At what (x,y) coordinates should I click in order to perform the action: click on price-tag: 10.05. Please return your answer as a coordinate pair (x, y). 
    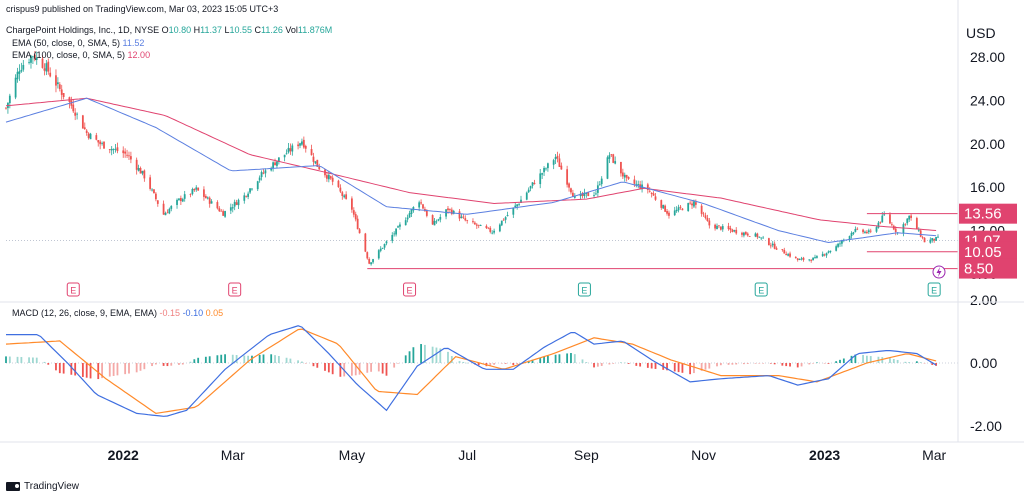
    Looking at the image, I should click on (988, 251).